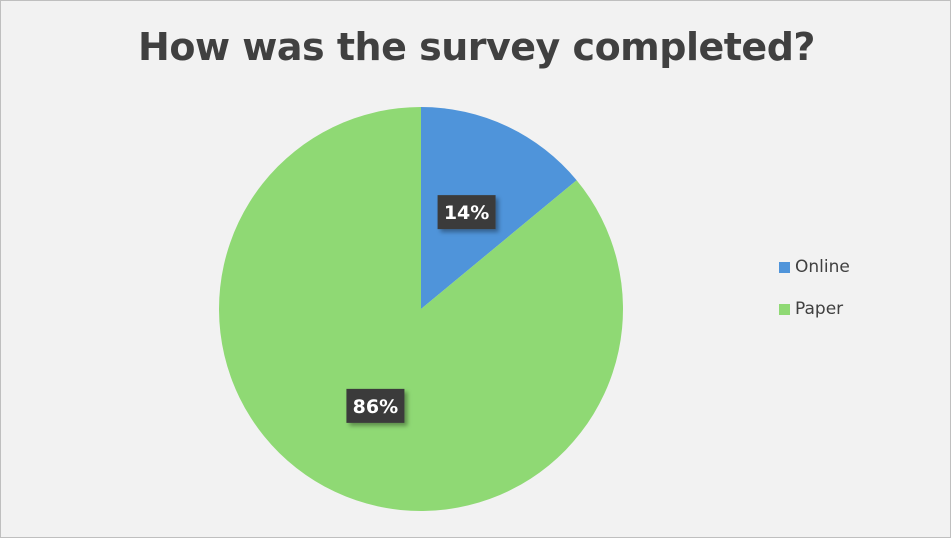  I want to click on data-label-paper: 86%, so click(375, 405).